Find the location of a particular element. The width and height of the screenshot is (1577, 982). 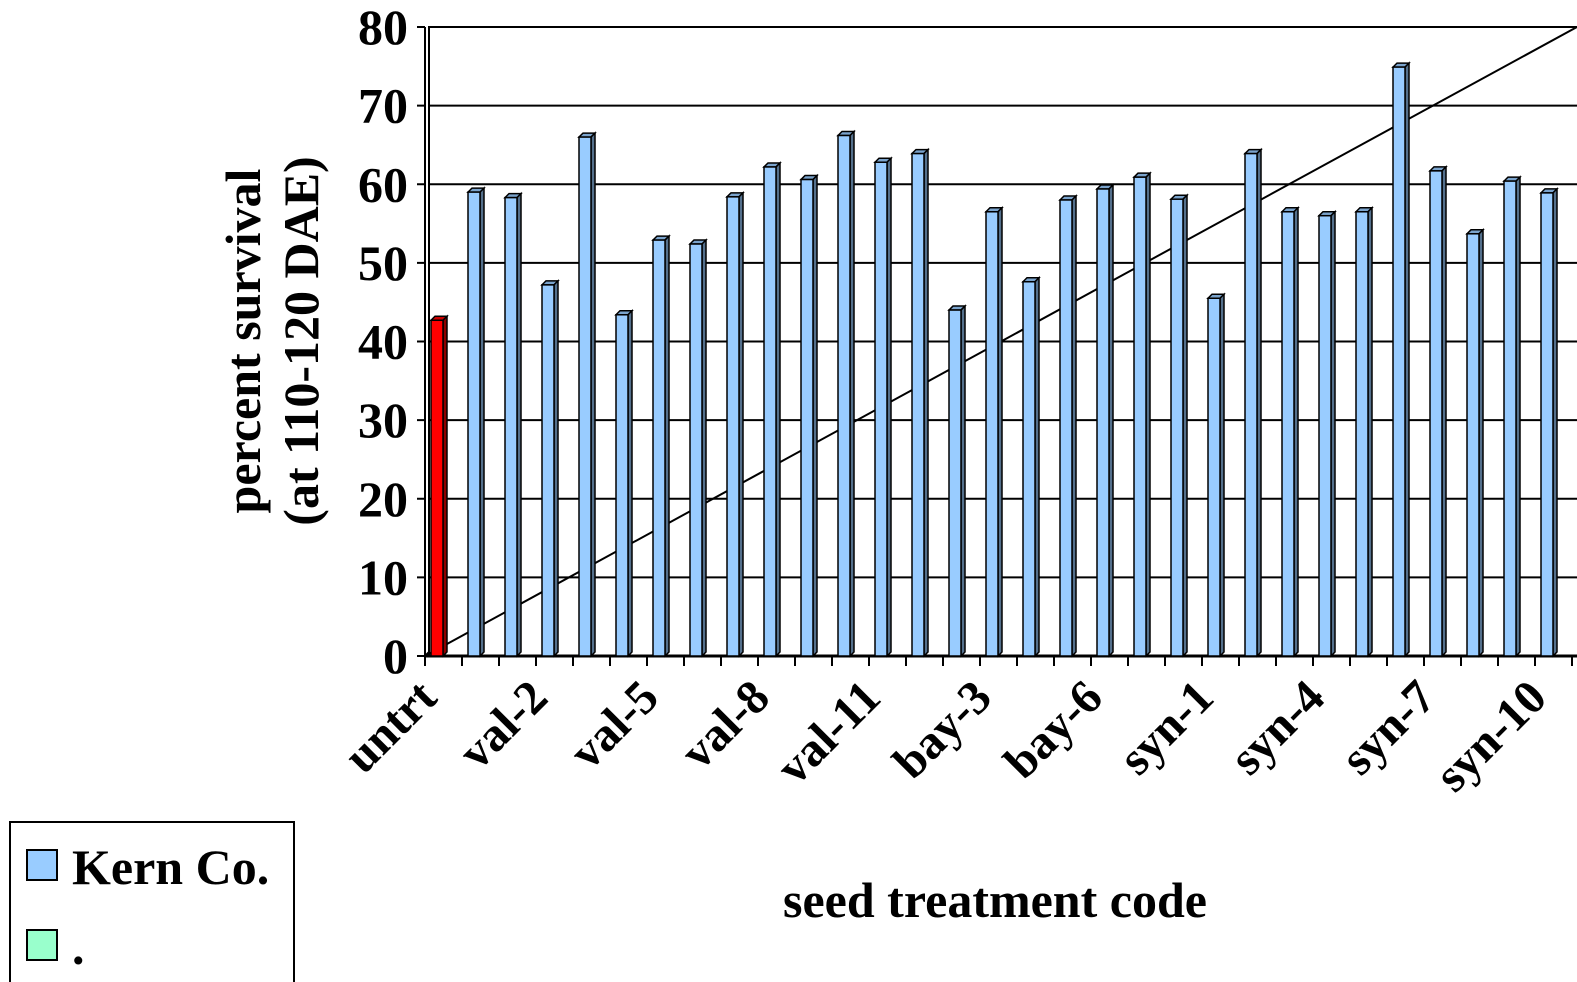

x-tick-label: val-8 is located at coordinates (725, 724).